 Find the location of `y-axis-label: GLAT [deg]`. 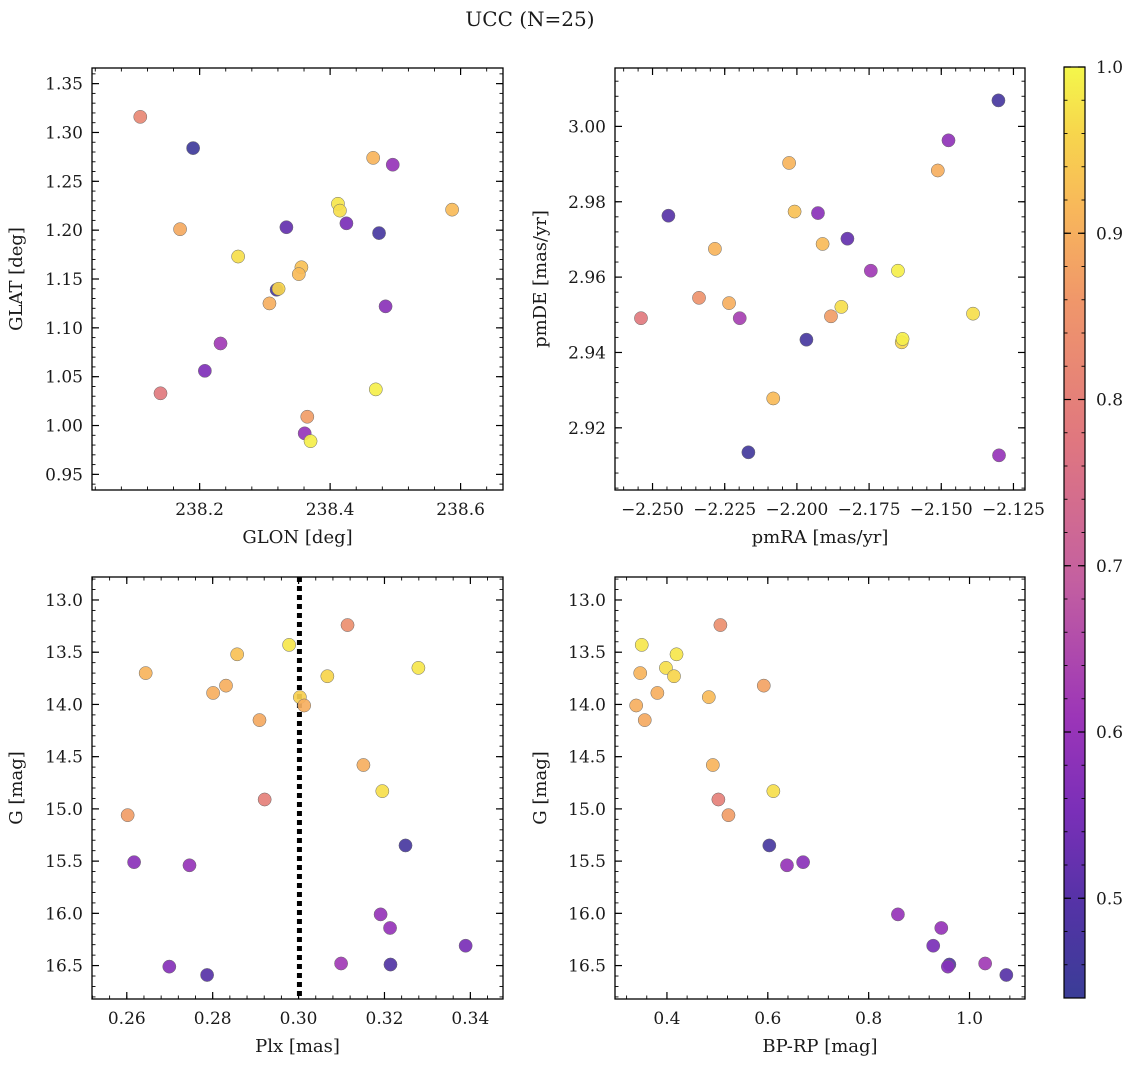

y-axis-label: GLAT [deg] is located at coordinates (16, 279).